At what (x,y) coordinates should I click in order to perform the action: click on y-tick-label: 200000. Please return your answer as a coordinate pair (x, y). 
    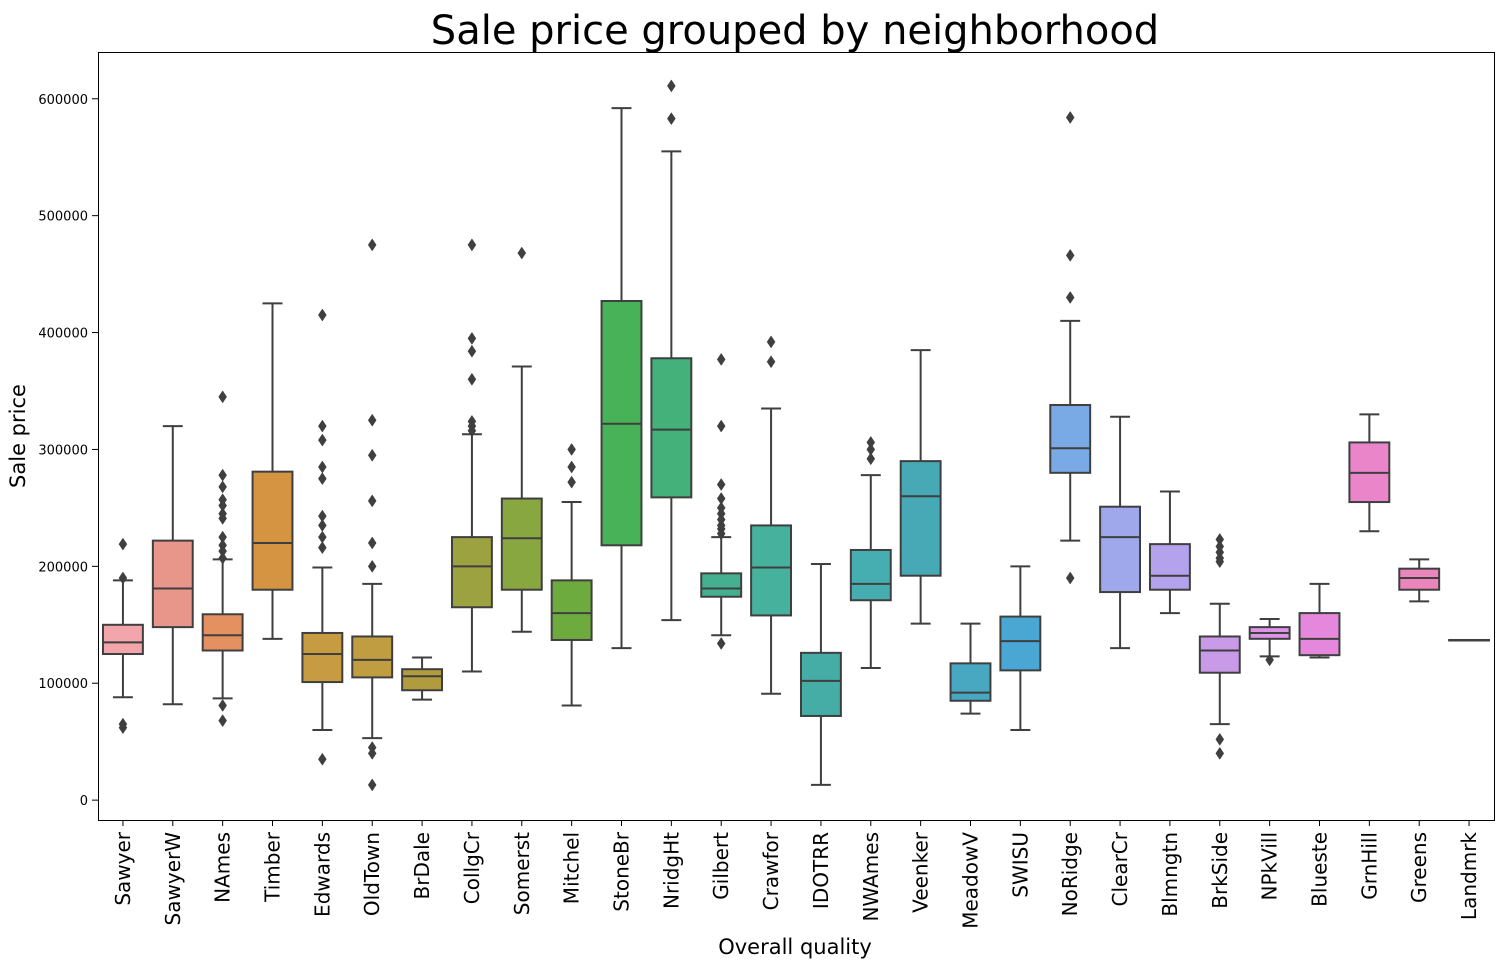
    Looking at the image, I should click on (63, 567).